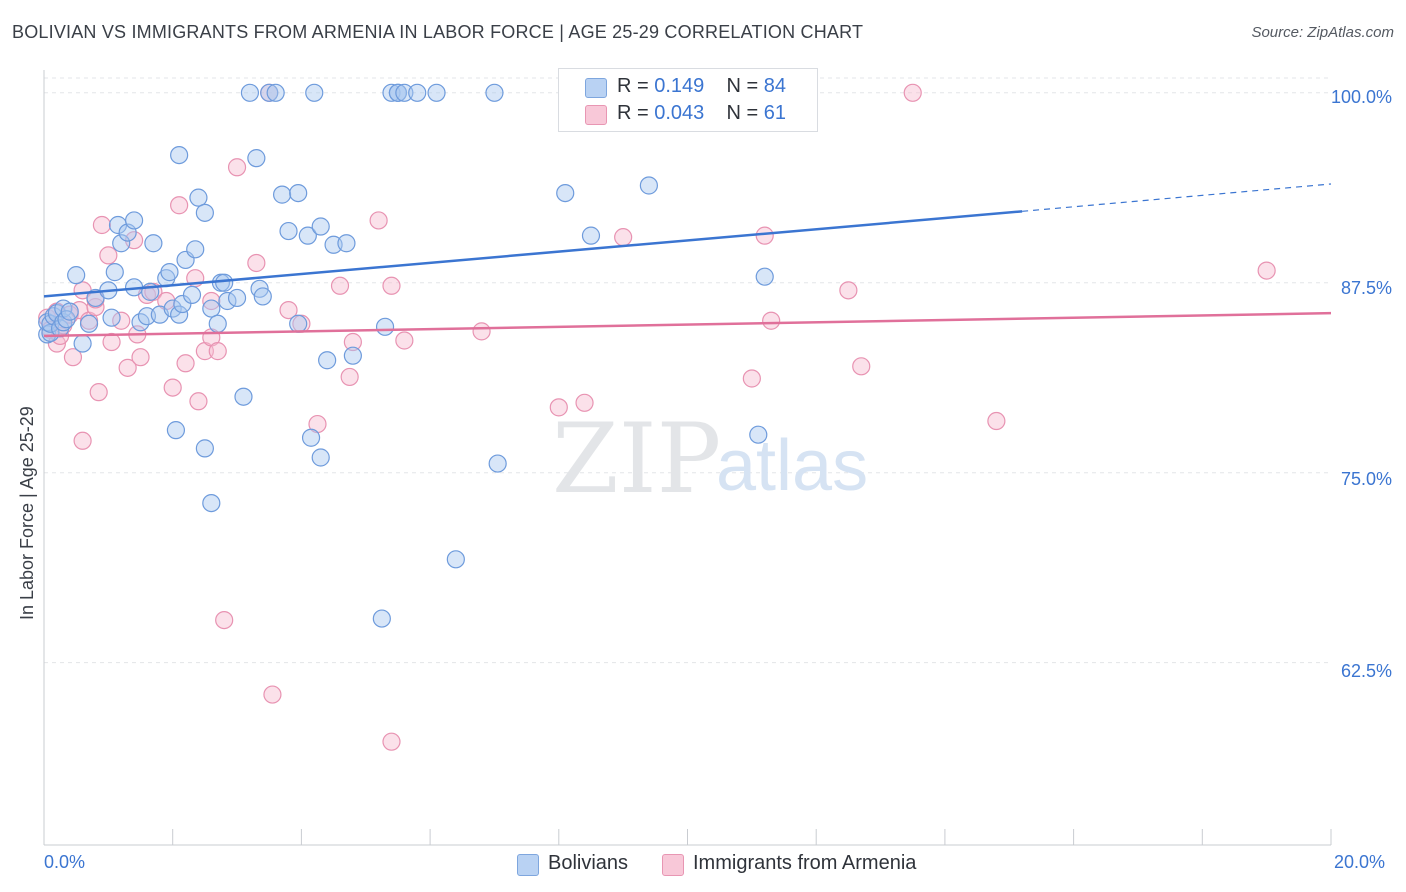  What do you see at coordinates (792, 466) in the screenshot?
I see `watermark-atlas: atlas` at bounding box center [792, 466].